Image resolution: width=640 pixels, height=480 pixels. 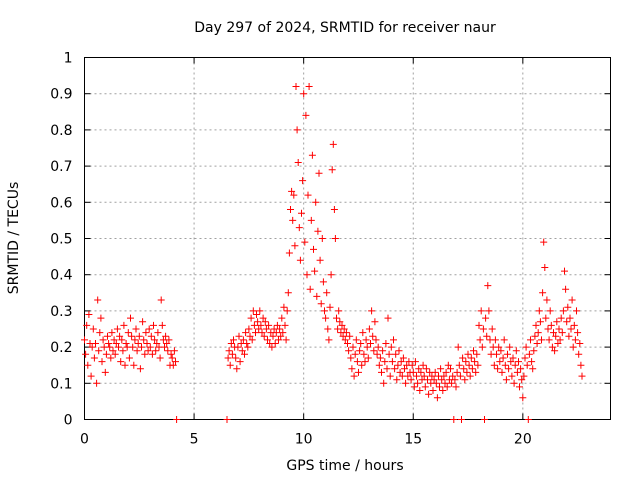 I want to click on y-tick-label: 0, so click(x=68, y=421).